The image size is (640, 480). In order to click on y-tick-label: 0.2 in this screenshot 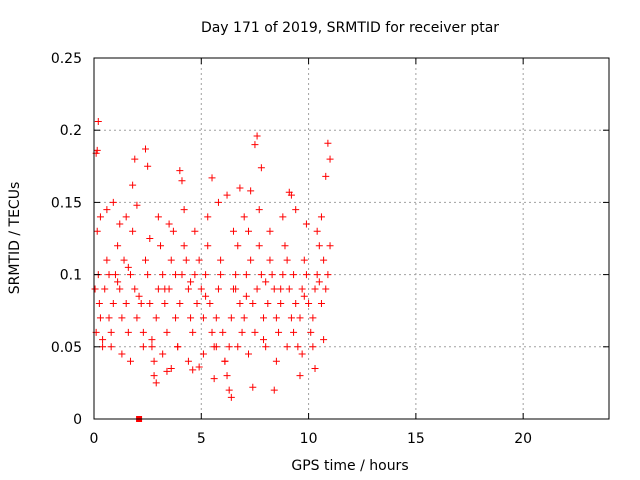, I will do `click(71, 131)`.